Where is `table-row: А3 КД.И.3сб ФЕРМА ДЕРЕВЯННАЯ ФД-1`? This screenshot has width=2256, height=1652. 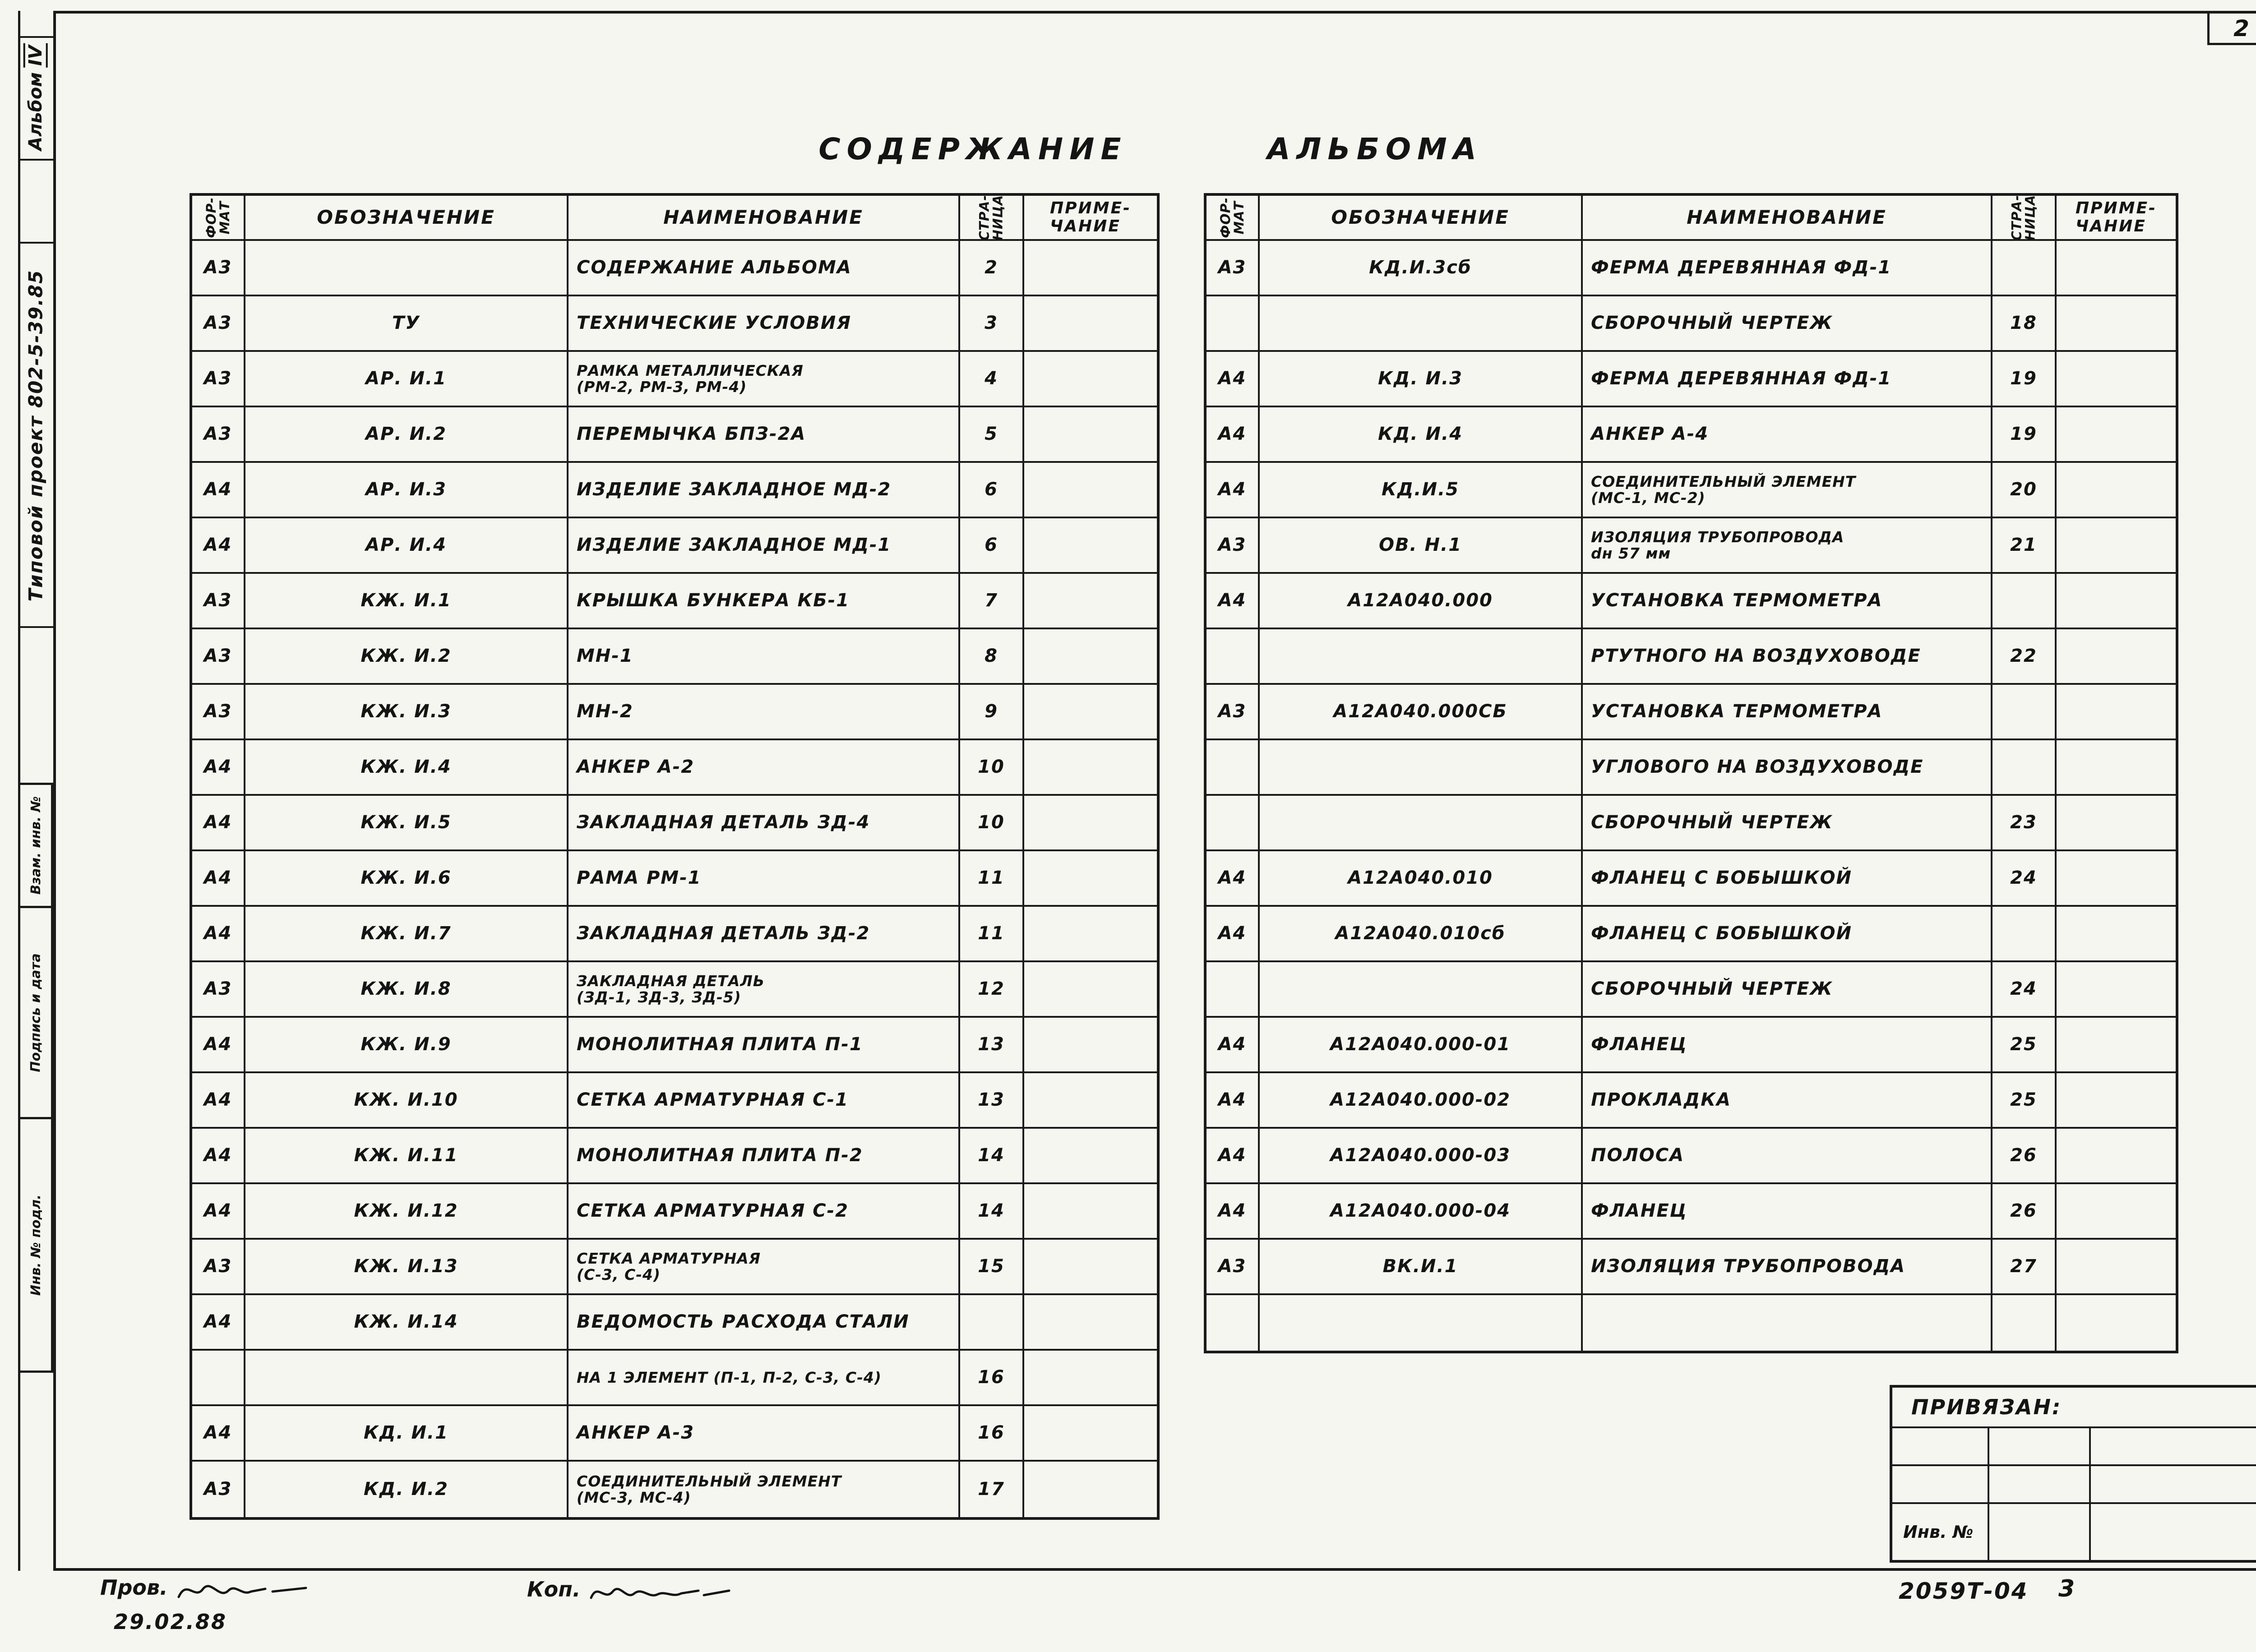 table-row: А3 КД.И.3сб ФЕРМА ДЕРЕВЯННАЯ ФД-1 is located at coordinates (1691, 268).